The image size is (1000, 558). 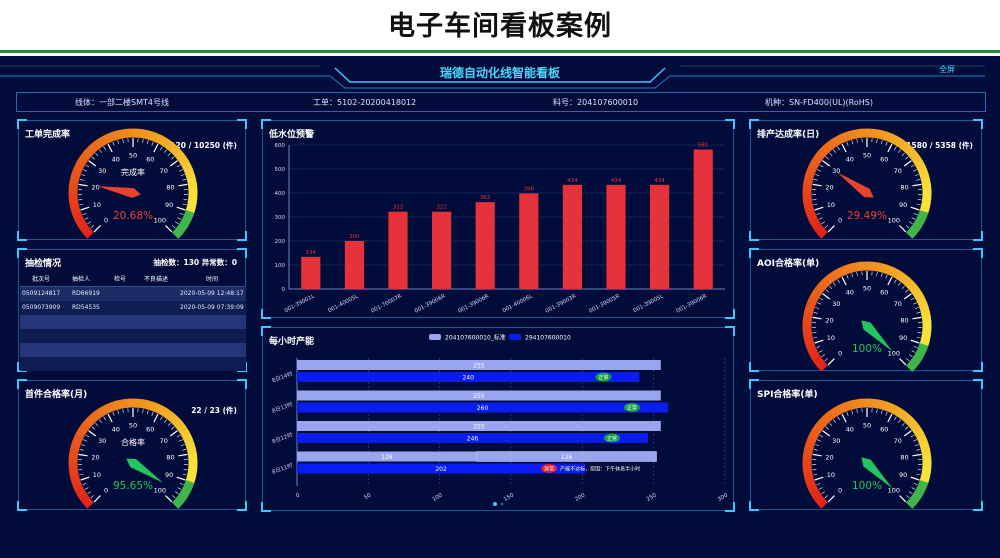 What do you see at coordinates (787, 395) in the screenshot?
I see `spi-title: SPI合格率(单)` at bounding box center [787, 395].